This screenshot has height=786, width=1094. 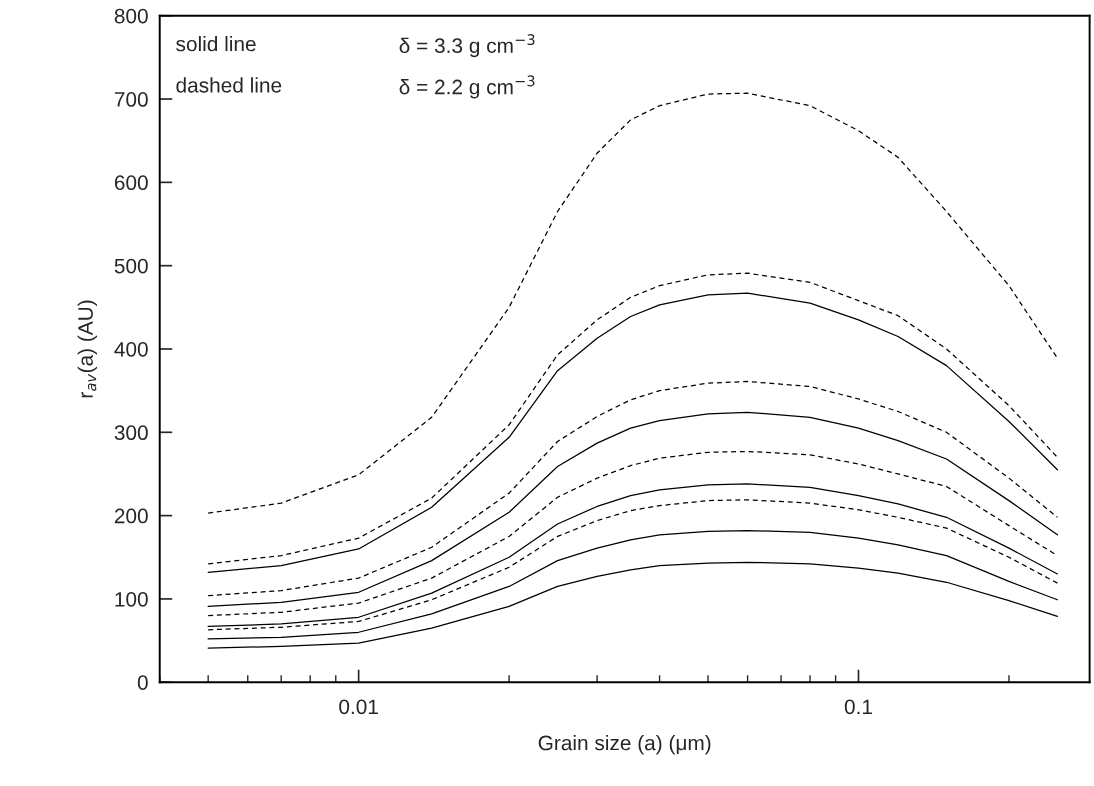 What do you see at coordinates (229, 85) in the screenshot?
I see `annotation: dashed line` at bounding box center [229, 85].